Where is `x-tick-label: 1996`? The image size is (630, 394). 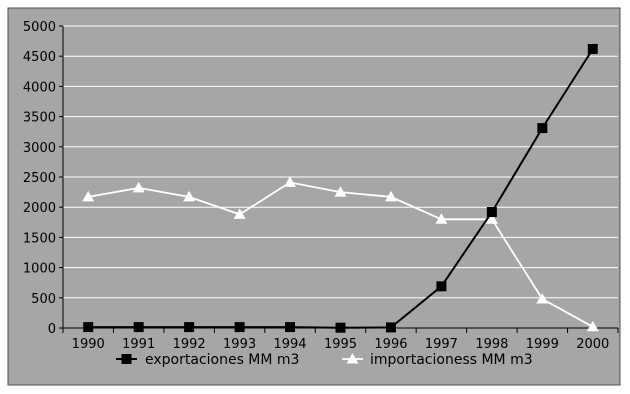 x-tick-label: 1996 is located at coordinates (390, 344).